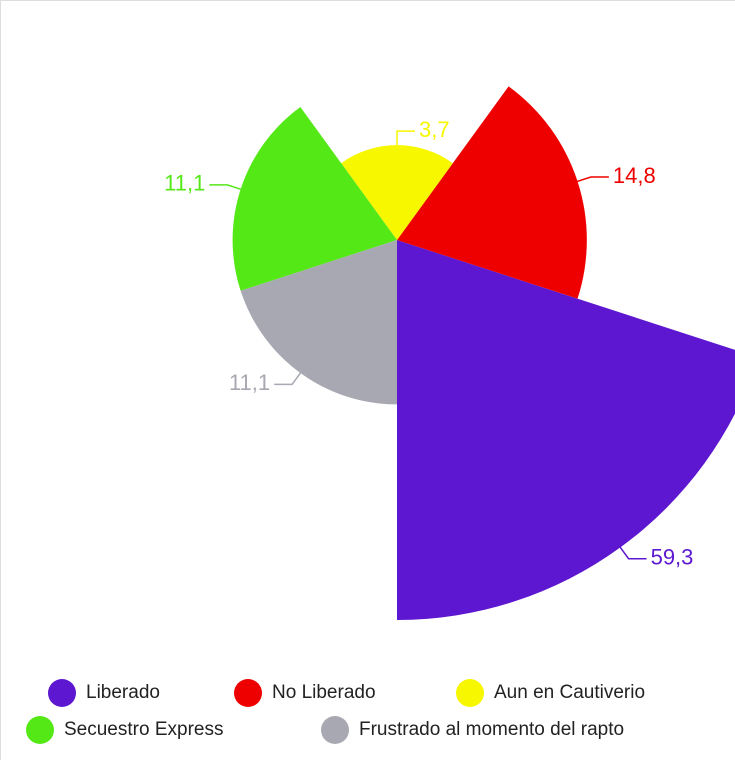 This screenshot has width=735, height=760. What do you see at coordinates (434, 129) in the screenshot?
I see `value-label: 3,7` at bounding box center [434, 129].